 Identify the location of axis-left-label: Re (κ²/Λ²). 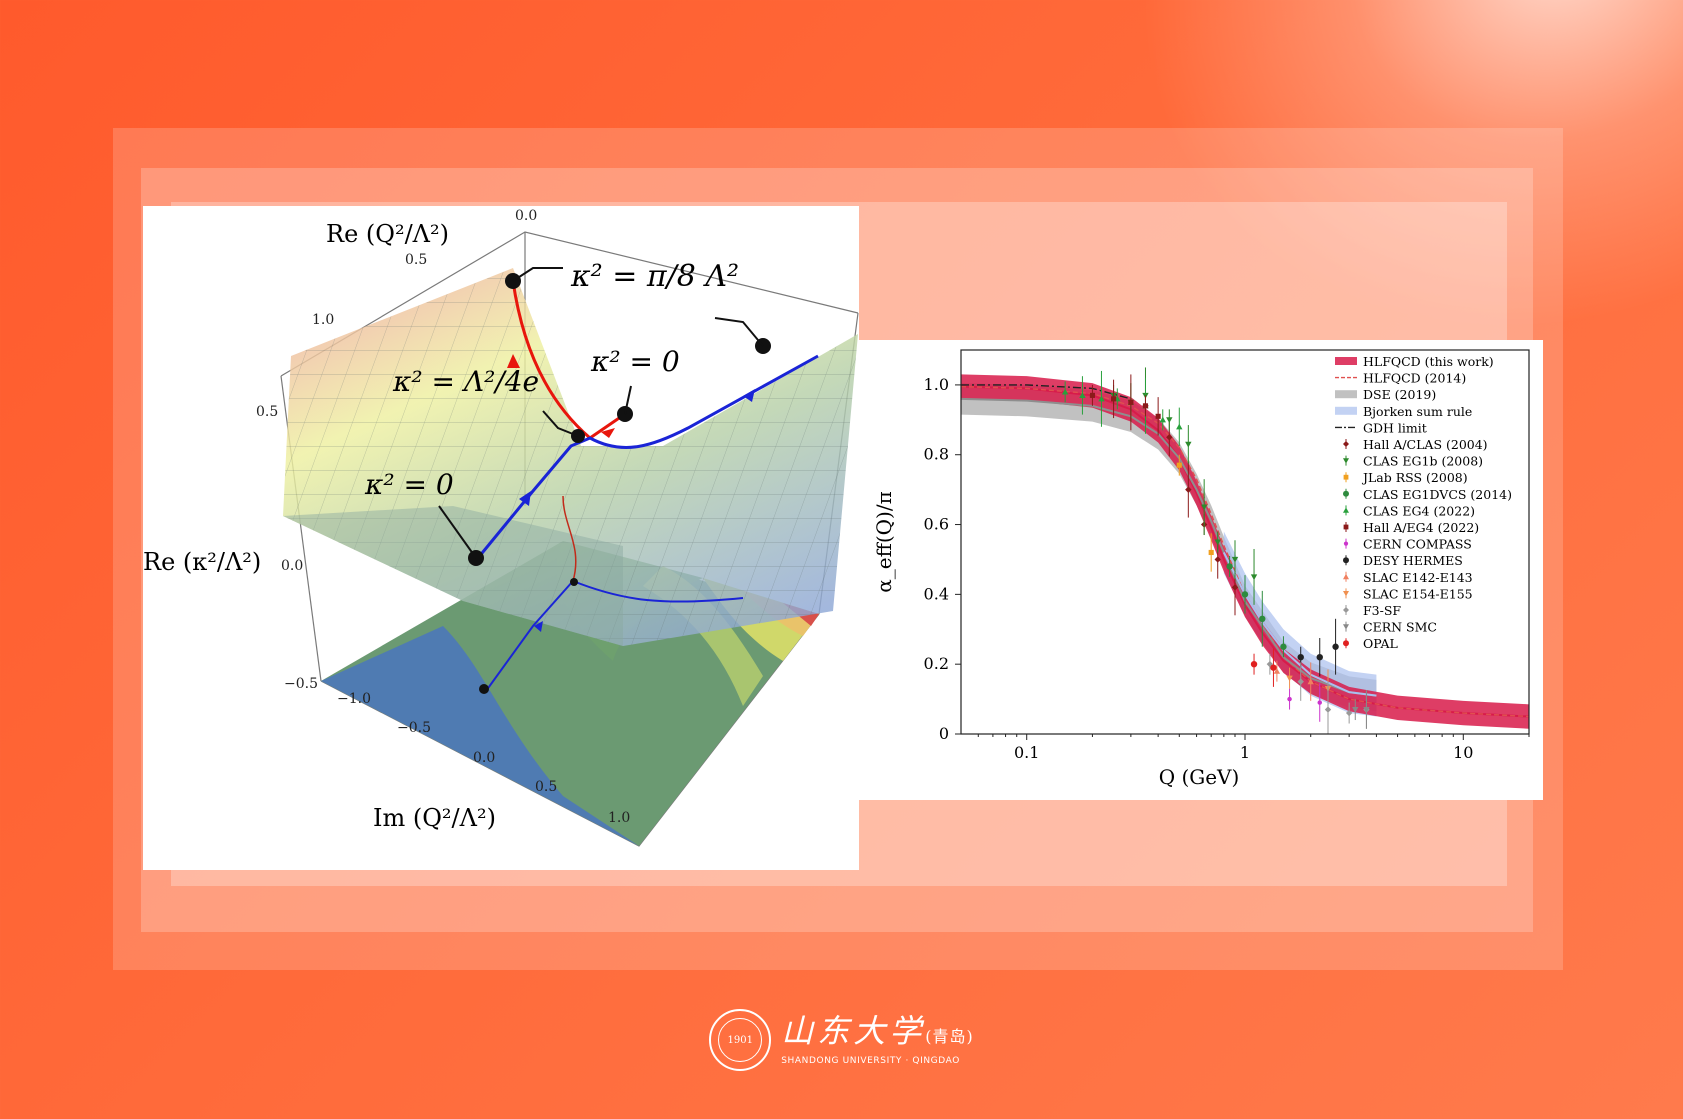
(202, 562).